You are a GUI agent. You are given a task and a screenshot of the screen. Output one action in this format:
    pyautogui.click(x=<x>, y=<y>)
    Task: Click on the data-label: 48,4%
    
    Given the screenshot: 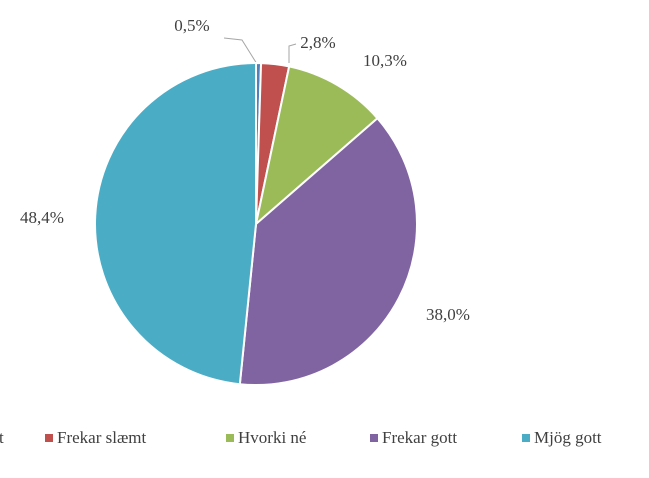 What is the action you would take?
    pyautogui.click(x=42, y=217)
    